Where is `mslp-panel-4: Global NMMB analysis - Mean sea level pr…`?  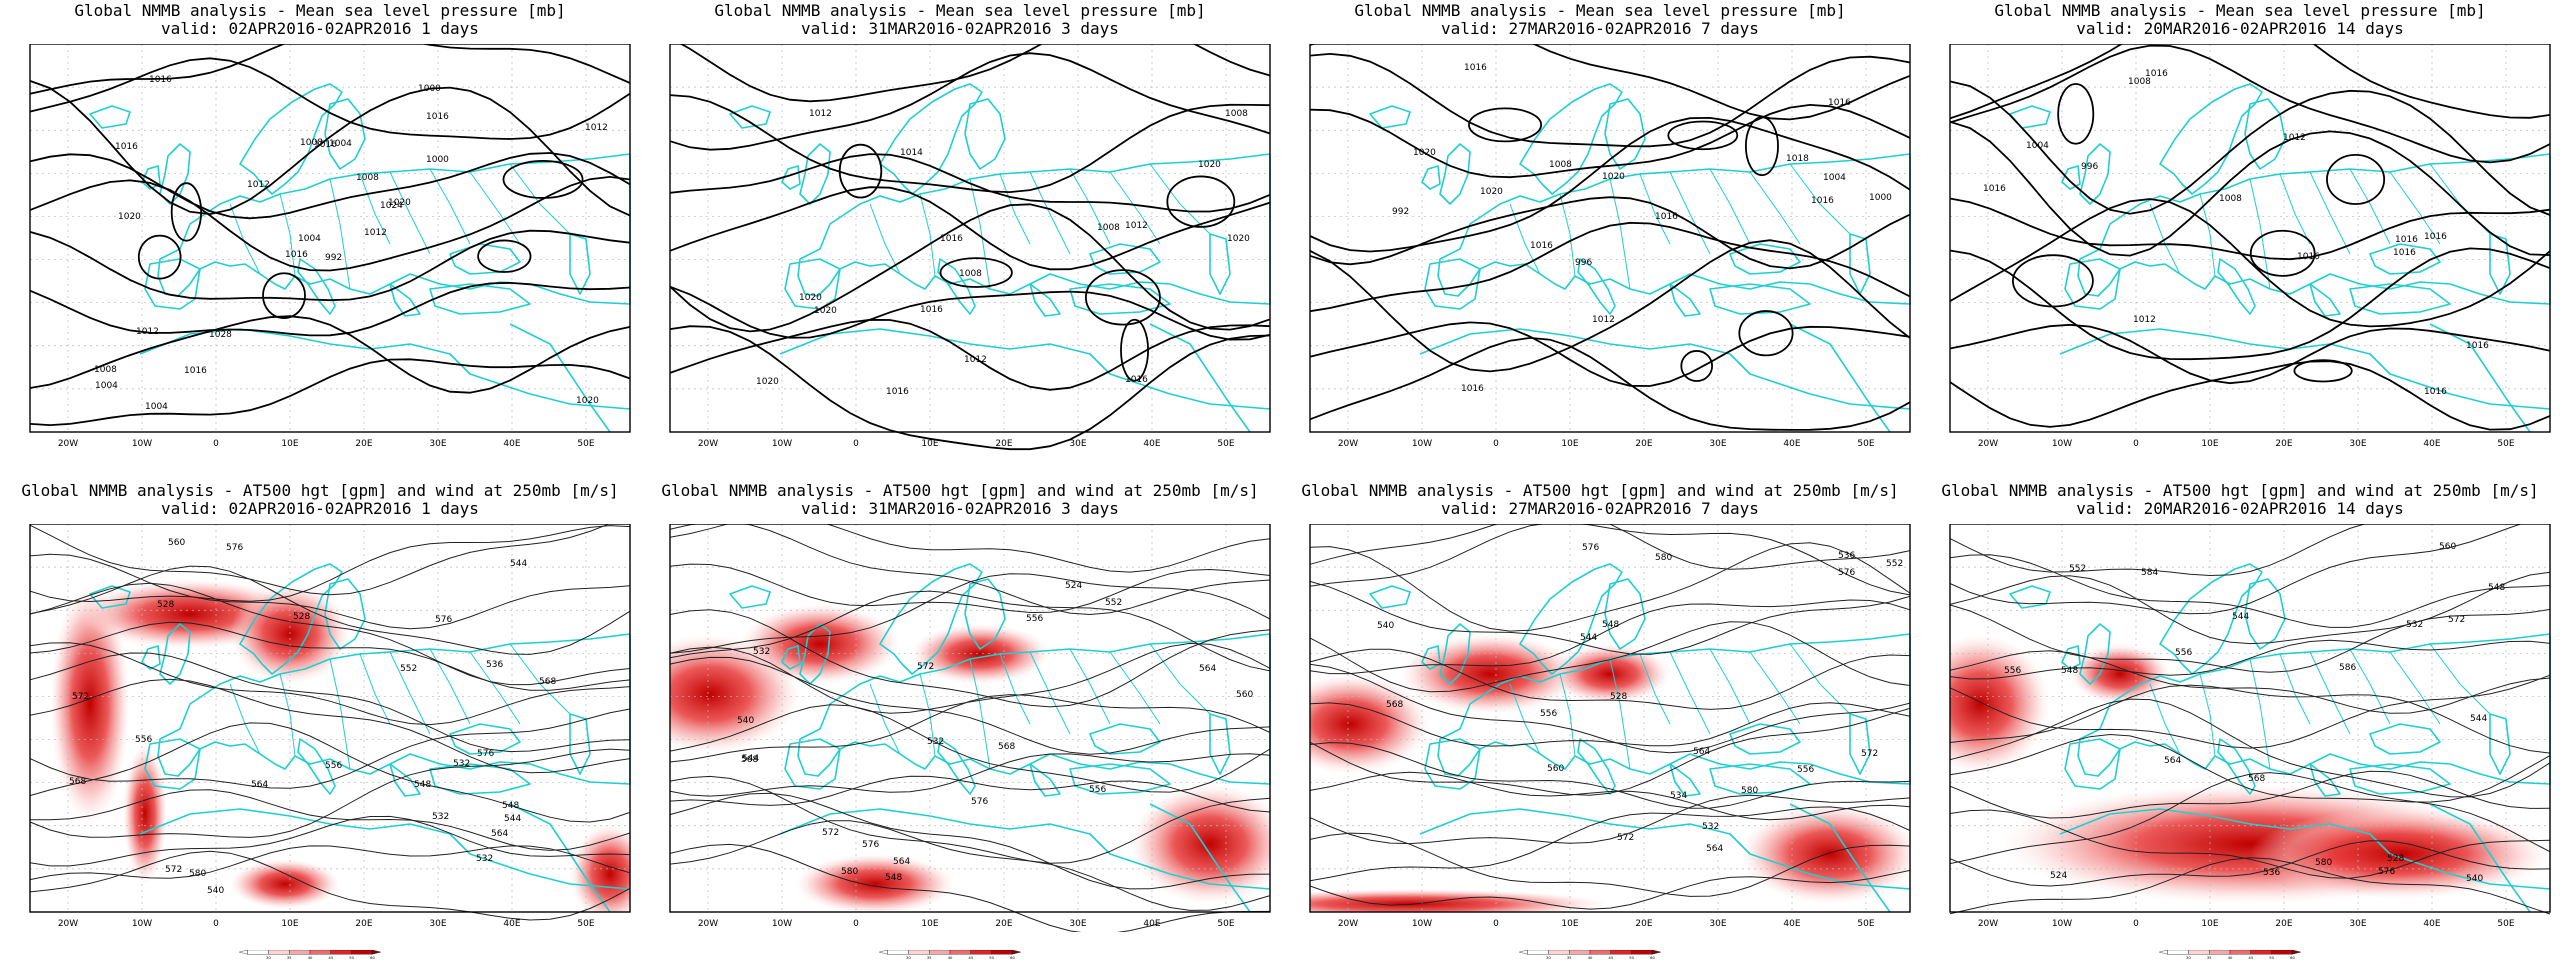
mslp-panel-4: Global NMMB analysis - Mean sea level pr… is located at coordinates (2240, 240).